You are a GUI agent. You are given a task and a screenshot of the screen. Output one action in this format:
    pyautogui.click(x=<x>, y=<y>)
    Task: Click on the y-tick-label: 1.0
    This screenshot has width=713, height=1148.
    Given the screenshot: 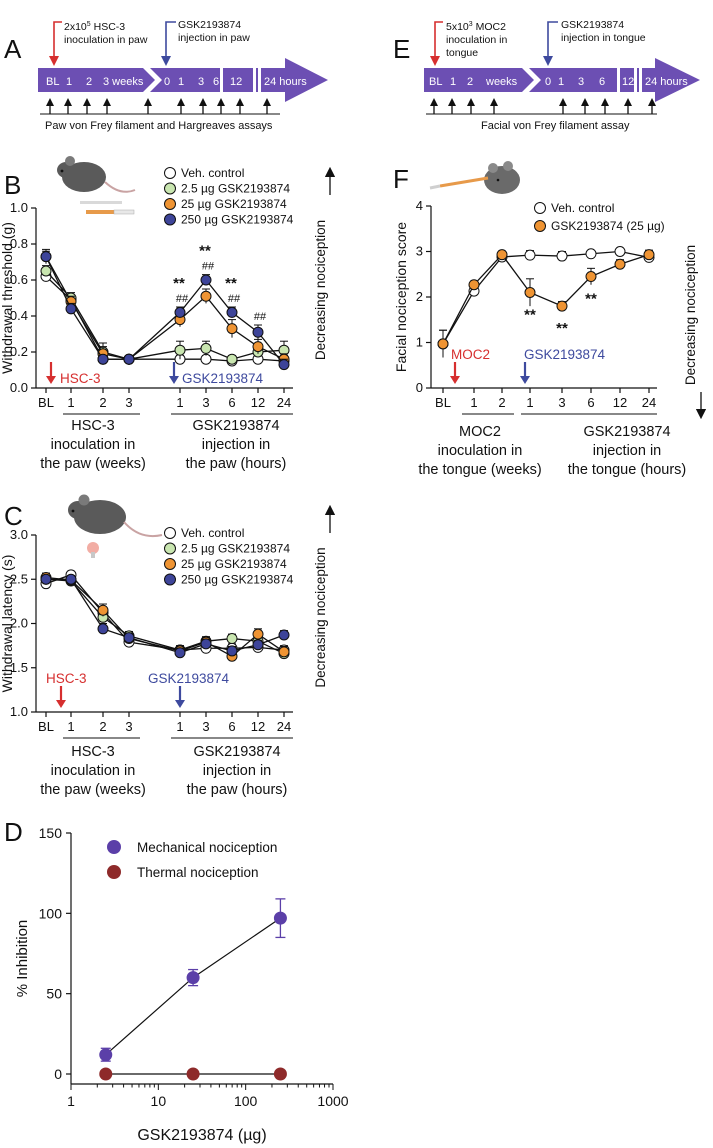 What is the action you would take?
    pyautogui.click(x=19, y=711)
    